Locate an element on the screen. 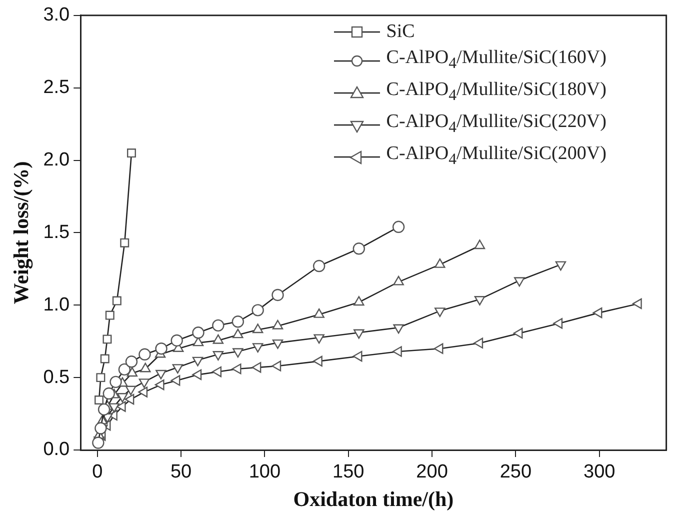  y-tick-label: 0.0 is located at coordinates (56, 449).